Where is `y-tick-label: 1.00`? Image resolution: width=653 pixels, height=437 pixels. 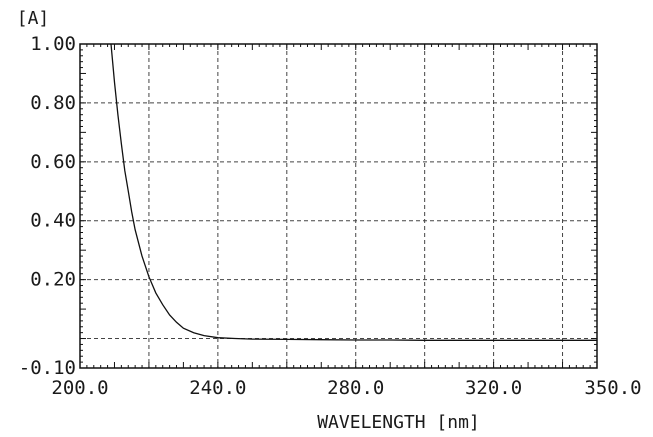
y-tick-label: 1.00 is located at coordinates (53, 44).